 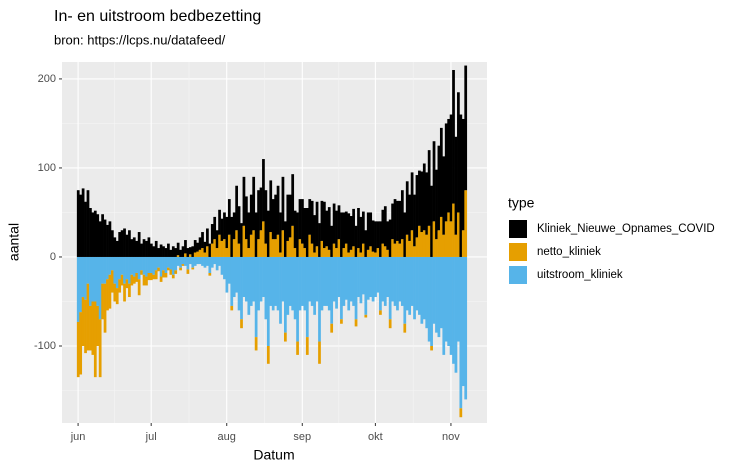 What do you see at coordinates (78, 437) in the screenshot?
I see `x-tick-label: jun` at bounding box center [78, 437].